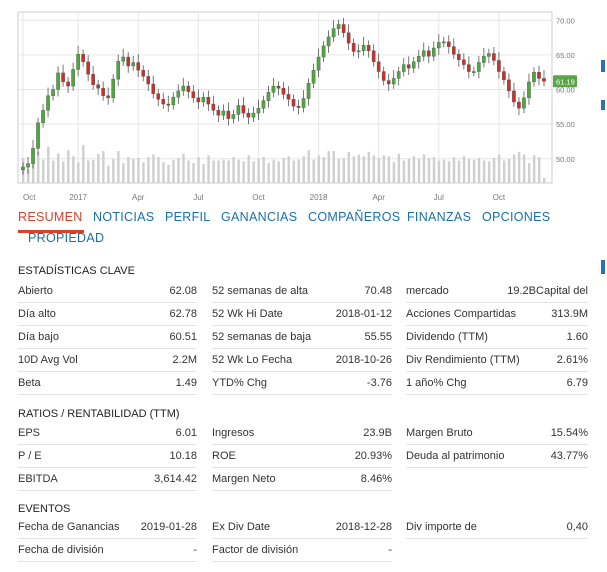  What do you see at coordinates (50, 217) in the screenshot?
I see `tab-resumen: RESUMEN` at bounding box center [50, 217].